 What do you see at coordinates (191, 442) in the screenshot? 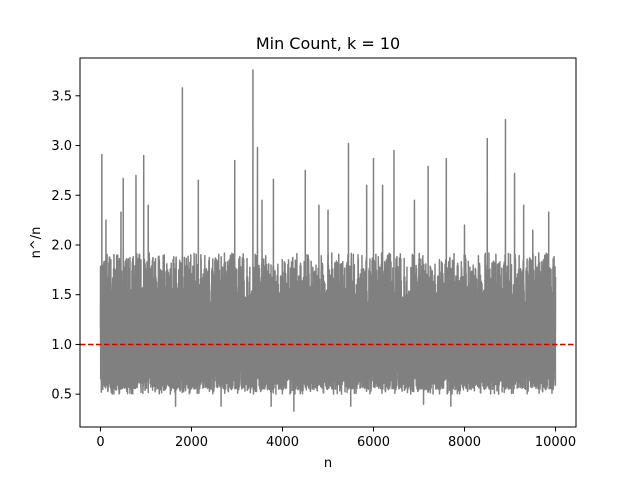
I see `x-tick-label: 2000` at bounding box center [191, 442].